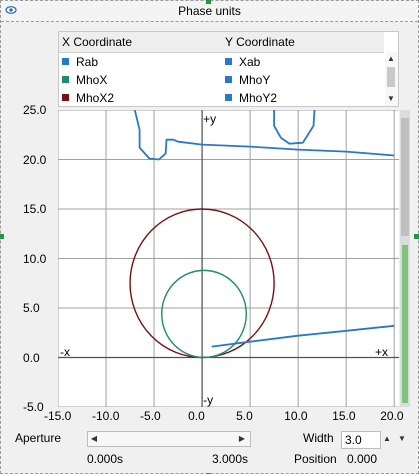  I want to click on eye-icon, so click(11, 10).